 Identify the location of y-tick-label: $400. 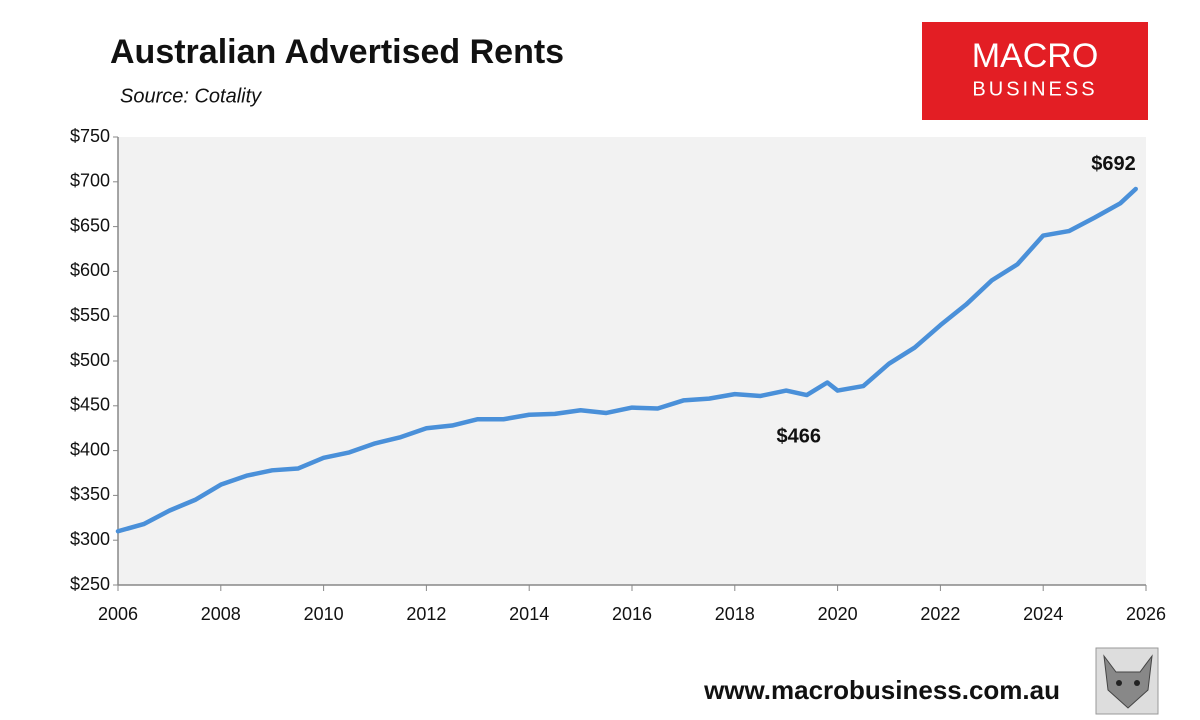
(90, 449).